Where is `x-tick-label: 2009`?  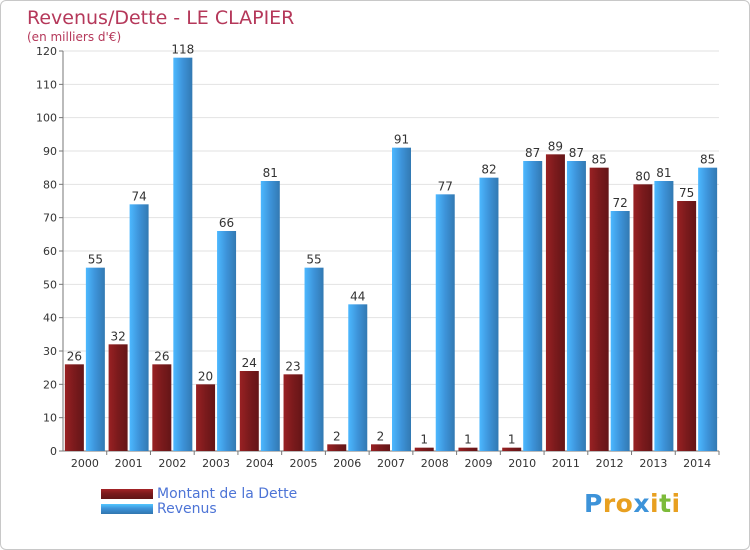 x-tick-label: 2009 is located at coordinates (478, 463).